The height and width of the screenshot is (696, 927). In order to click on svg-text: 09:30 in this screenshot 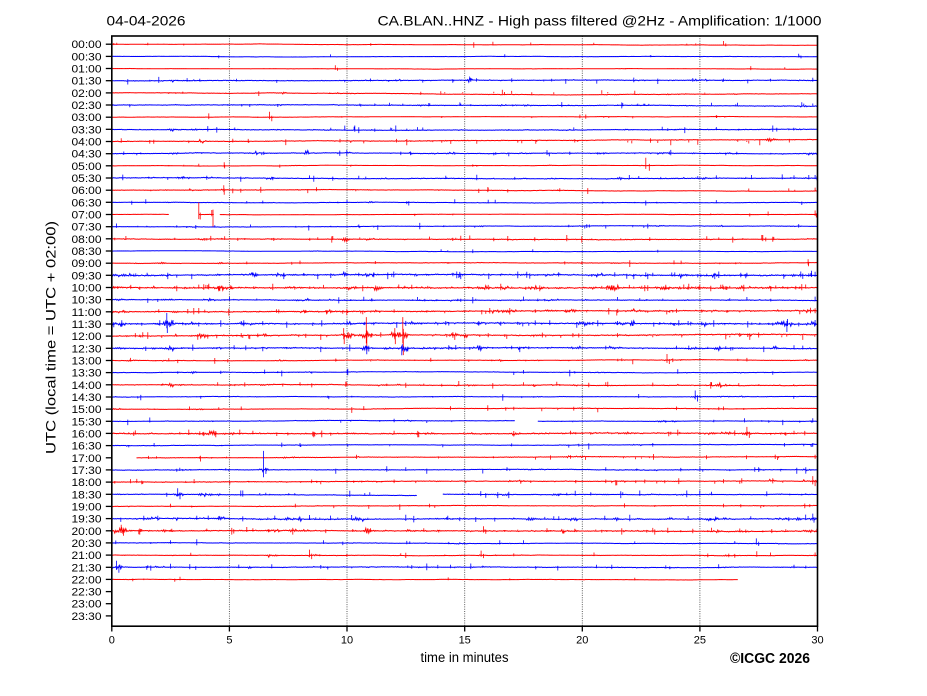, I will do `click(87, 276)`.